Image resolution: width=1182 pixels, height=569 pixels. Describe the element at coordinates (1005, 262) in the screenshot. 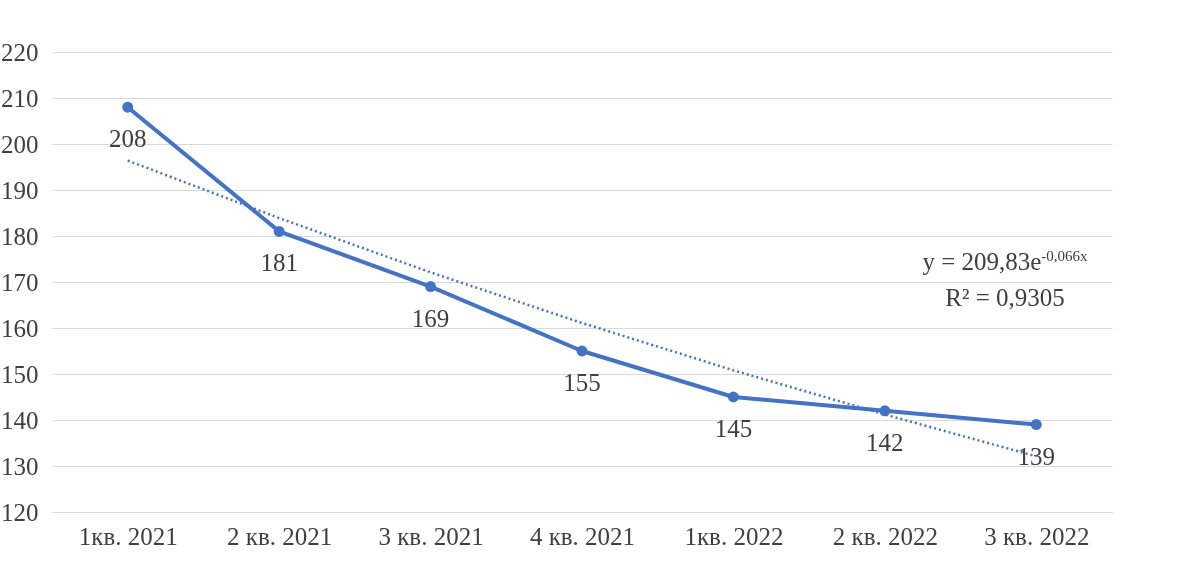

I see `annotation: y = 209,83e$^{-0,066x}$` at that location.